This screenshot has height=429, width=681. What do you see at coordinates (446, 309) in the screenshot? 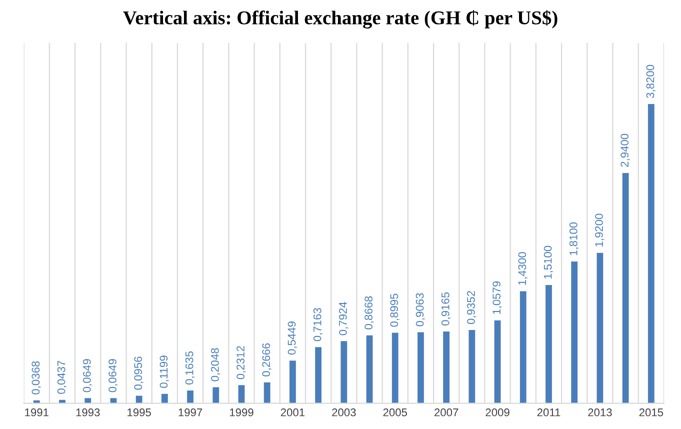
I see `data-label: 0,9165` at bounding box center [446, 309].